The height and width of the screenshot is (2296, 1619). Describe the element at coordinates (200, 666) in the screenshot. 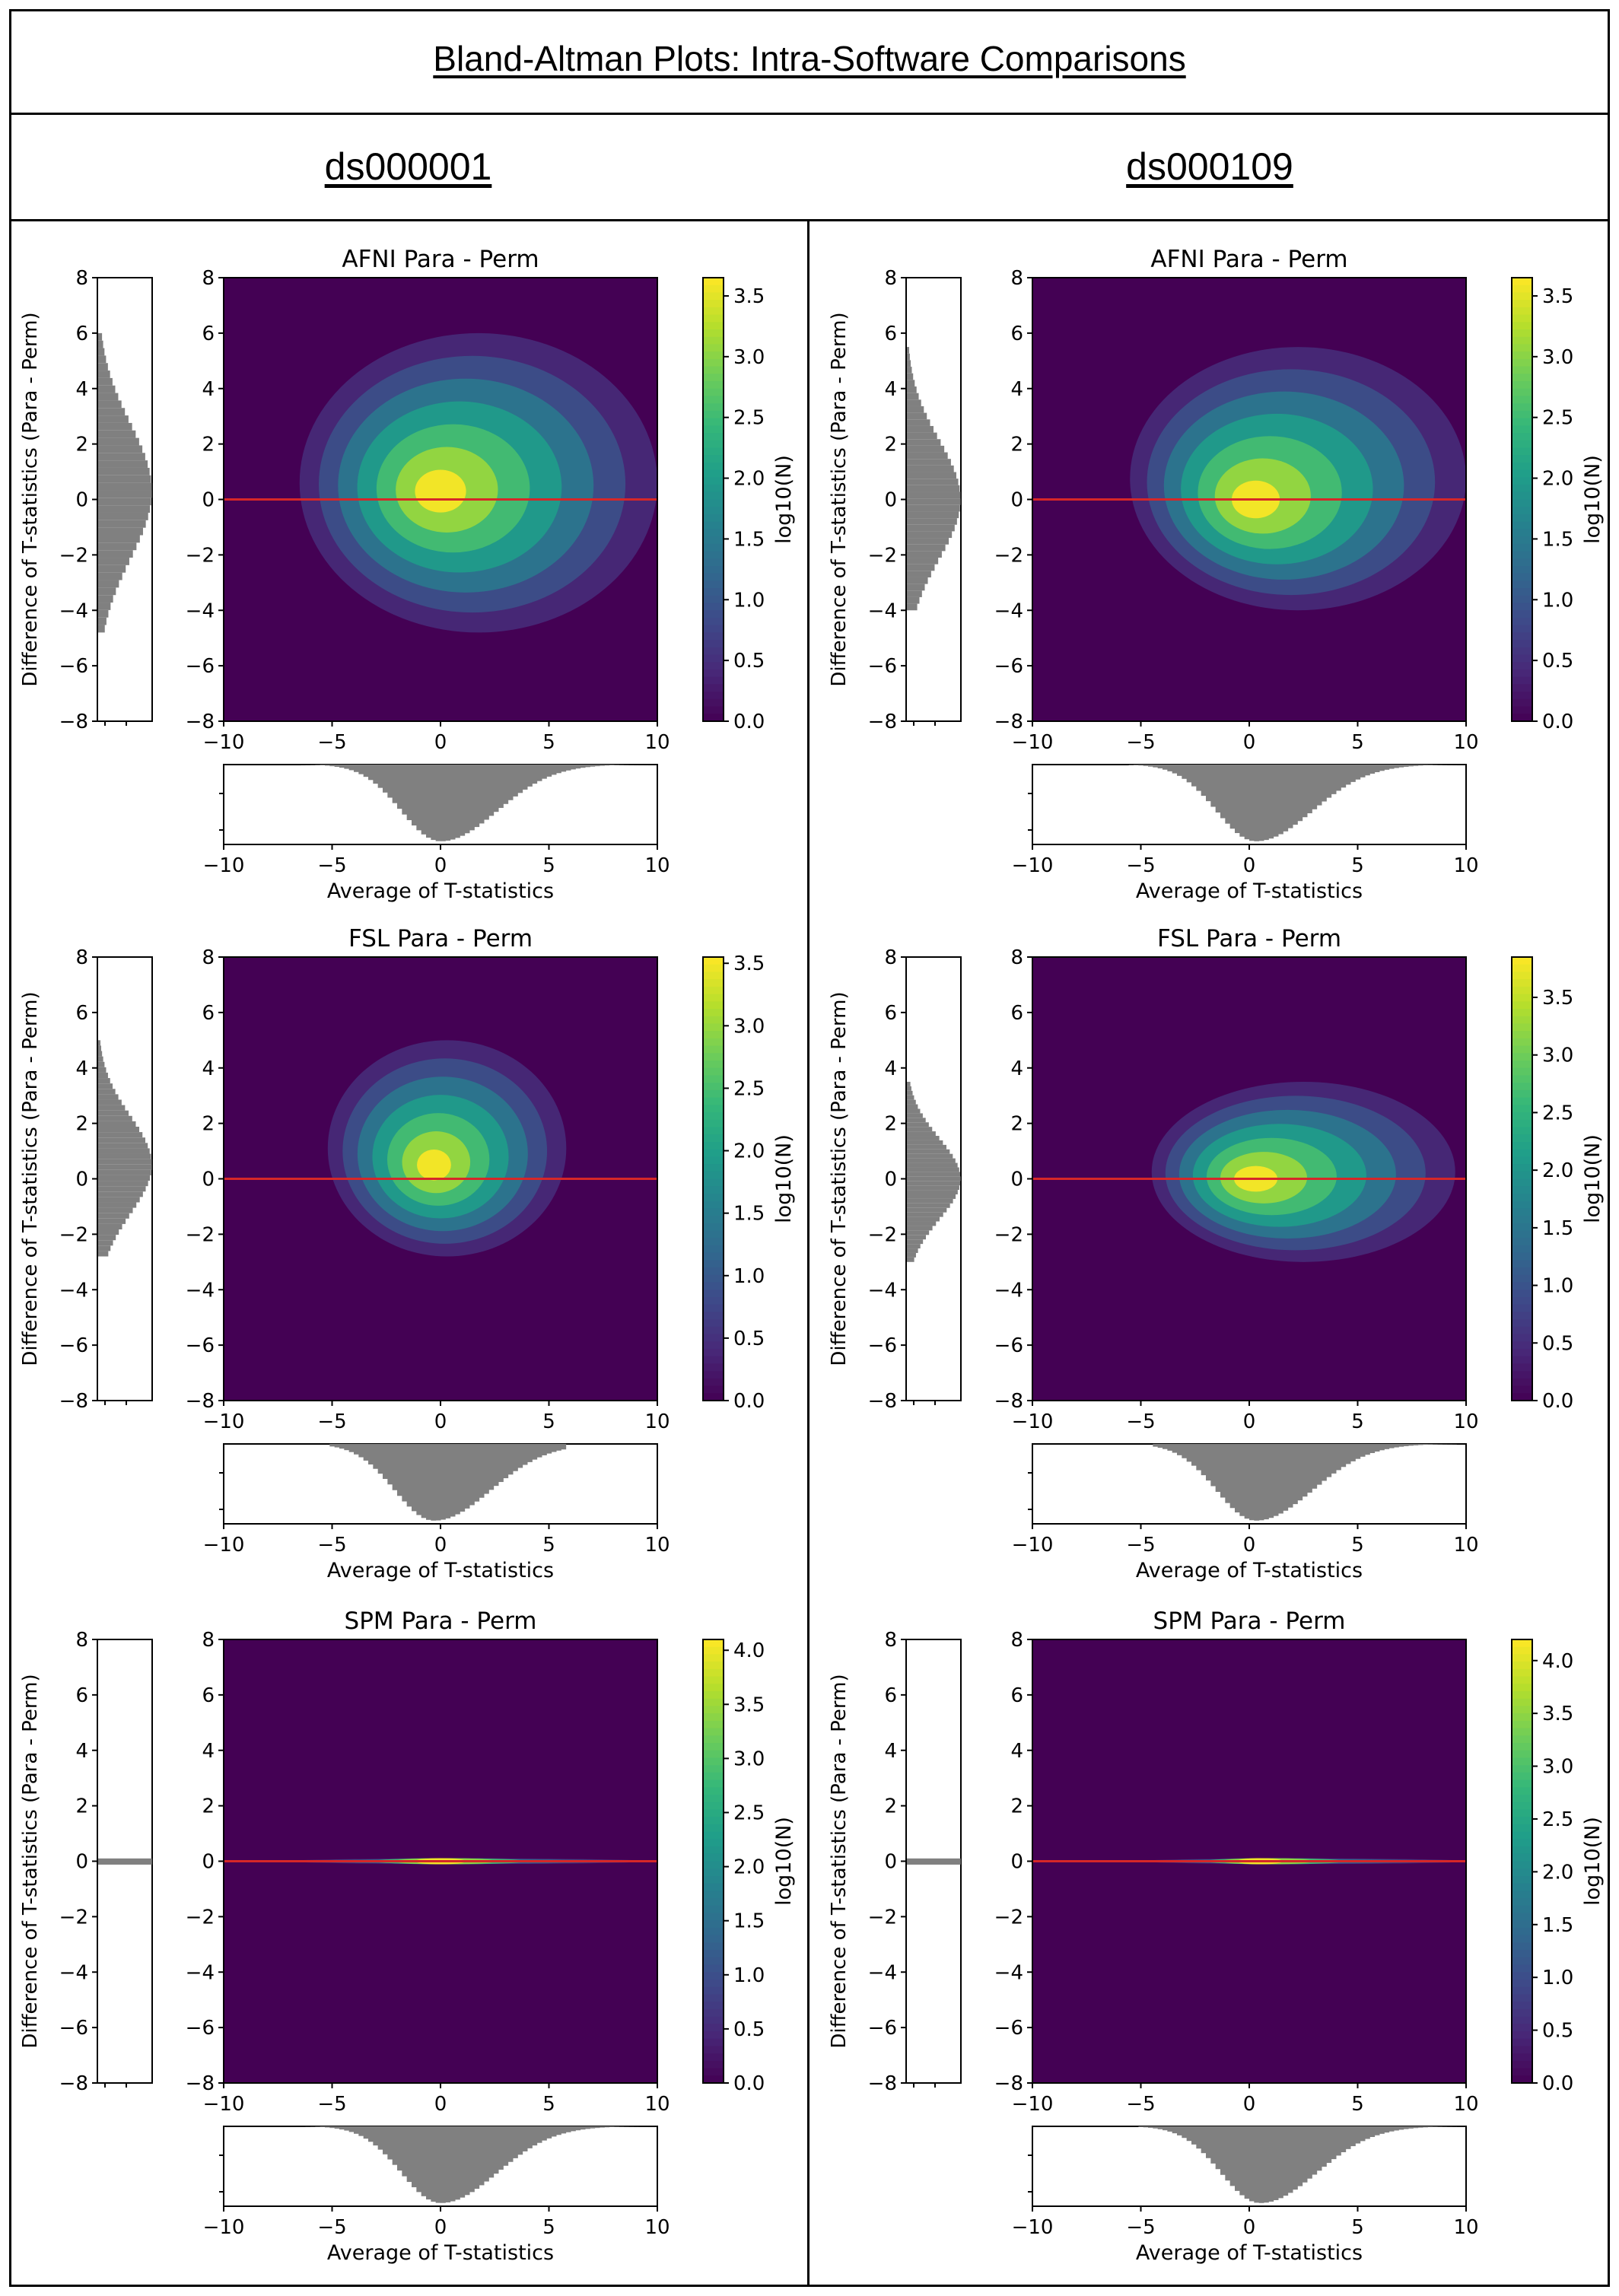

I see `y-tick-label: −6` at that location.